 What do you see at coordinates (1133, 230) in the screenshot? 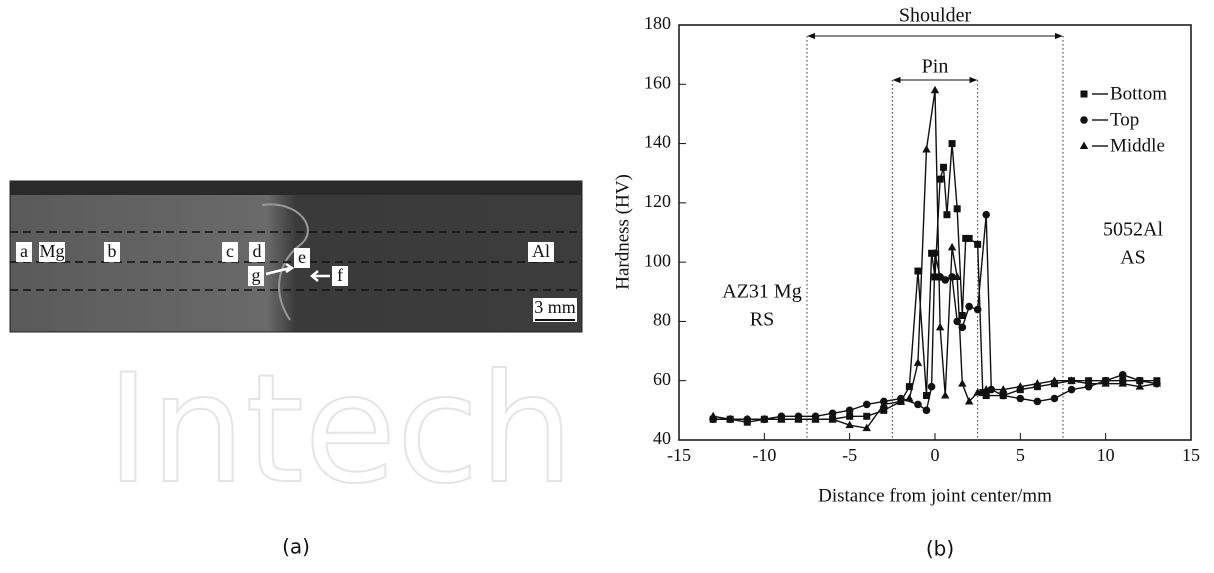
I see `annotation: 5052Al` at bounding box center [1133, 230].